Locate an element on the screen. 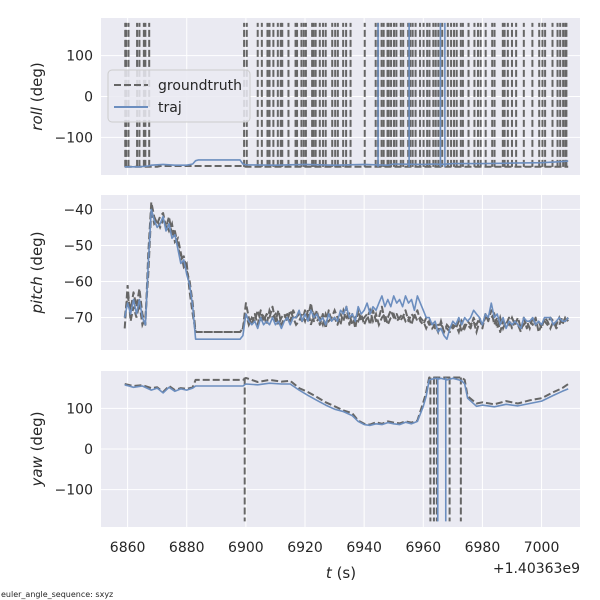  pitch-y-axis-label-unit: (deg) is located at coordinates (37, 253).